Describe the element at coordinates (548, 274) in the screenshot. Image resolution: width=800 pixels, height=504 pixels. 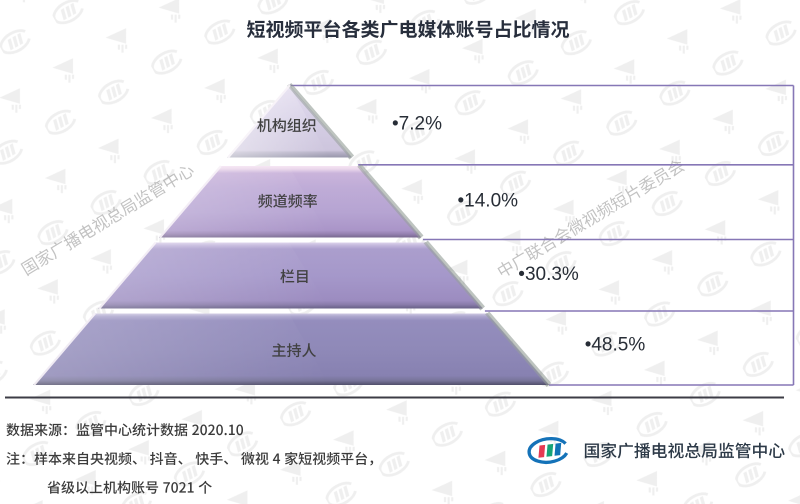
I see `svg-text: •30.3%` at that location.